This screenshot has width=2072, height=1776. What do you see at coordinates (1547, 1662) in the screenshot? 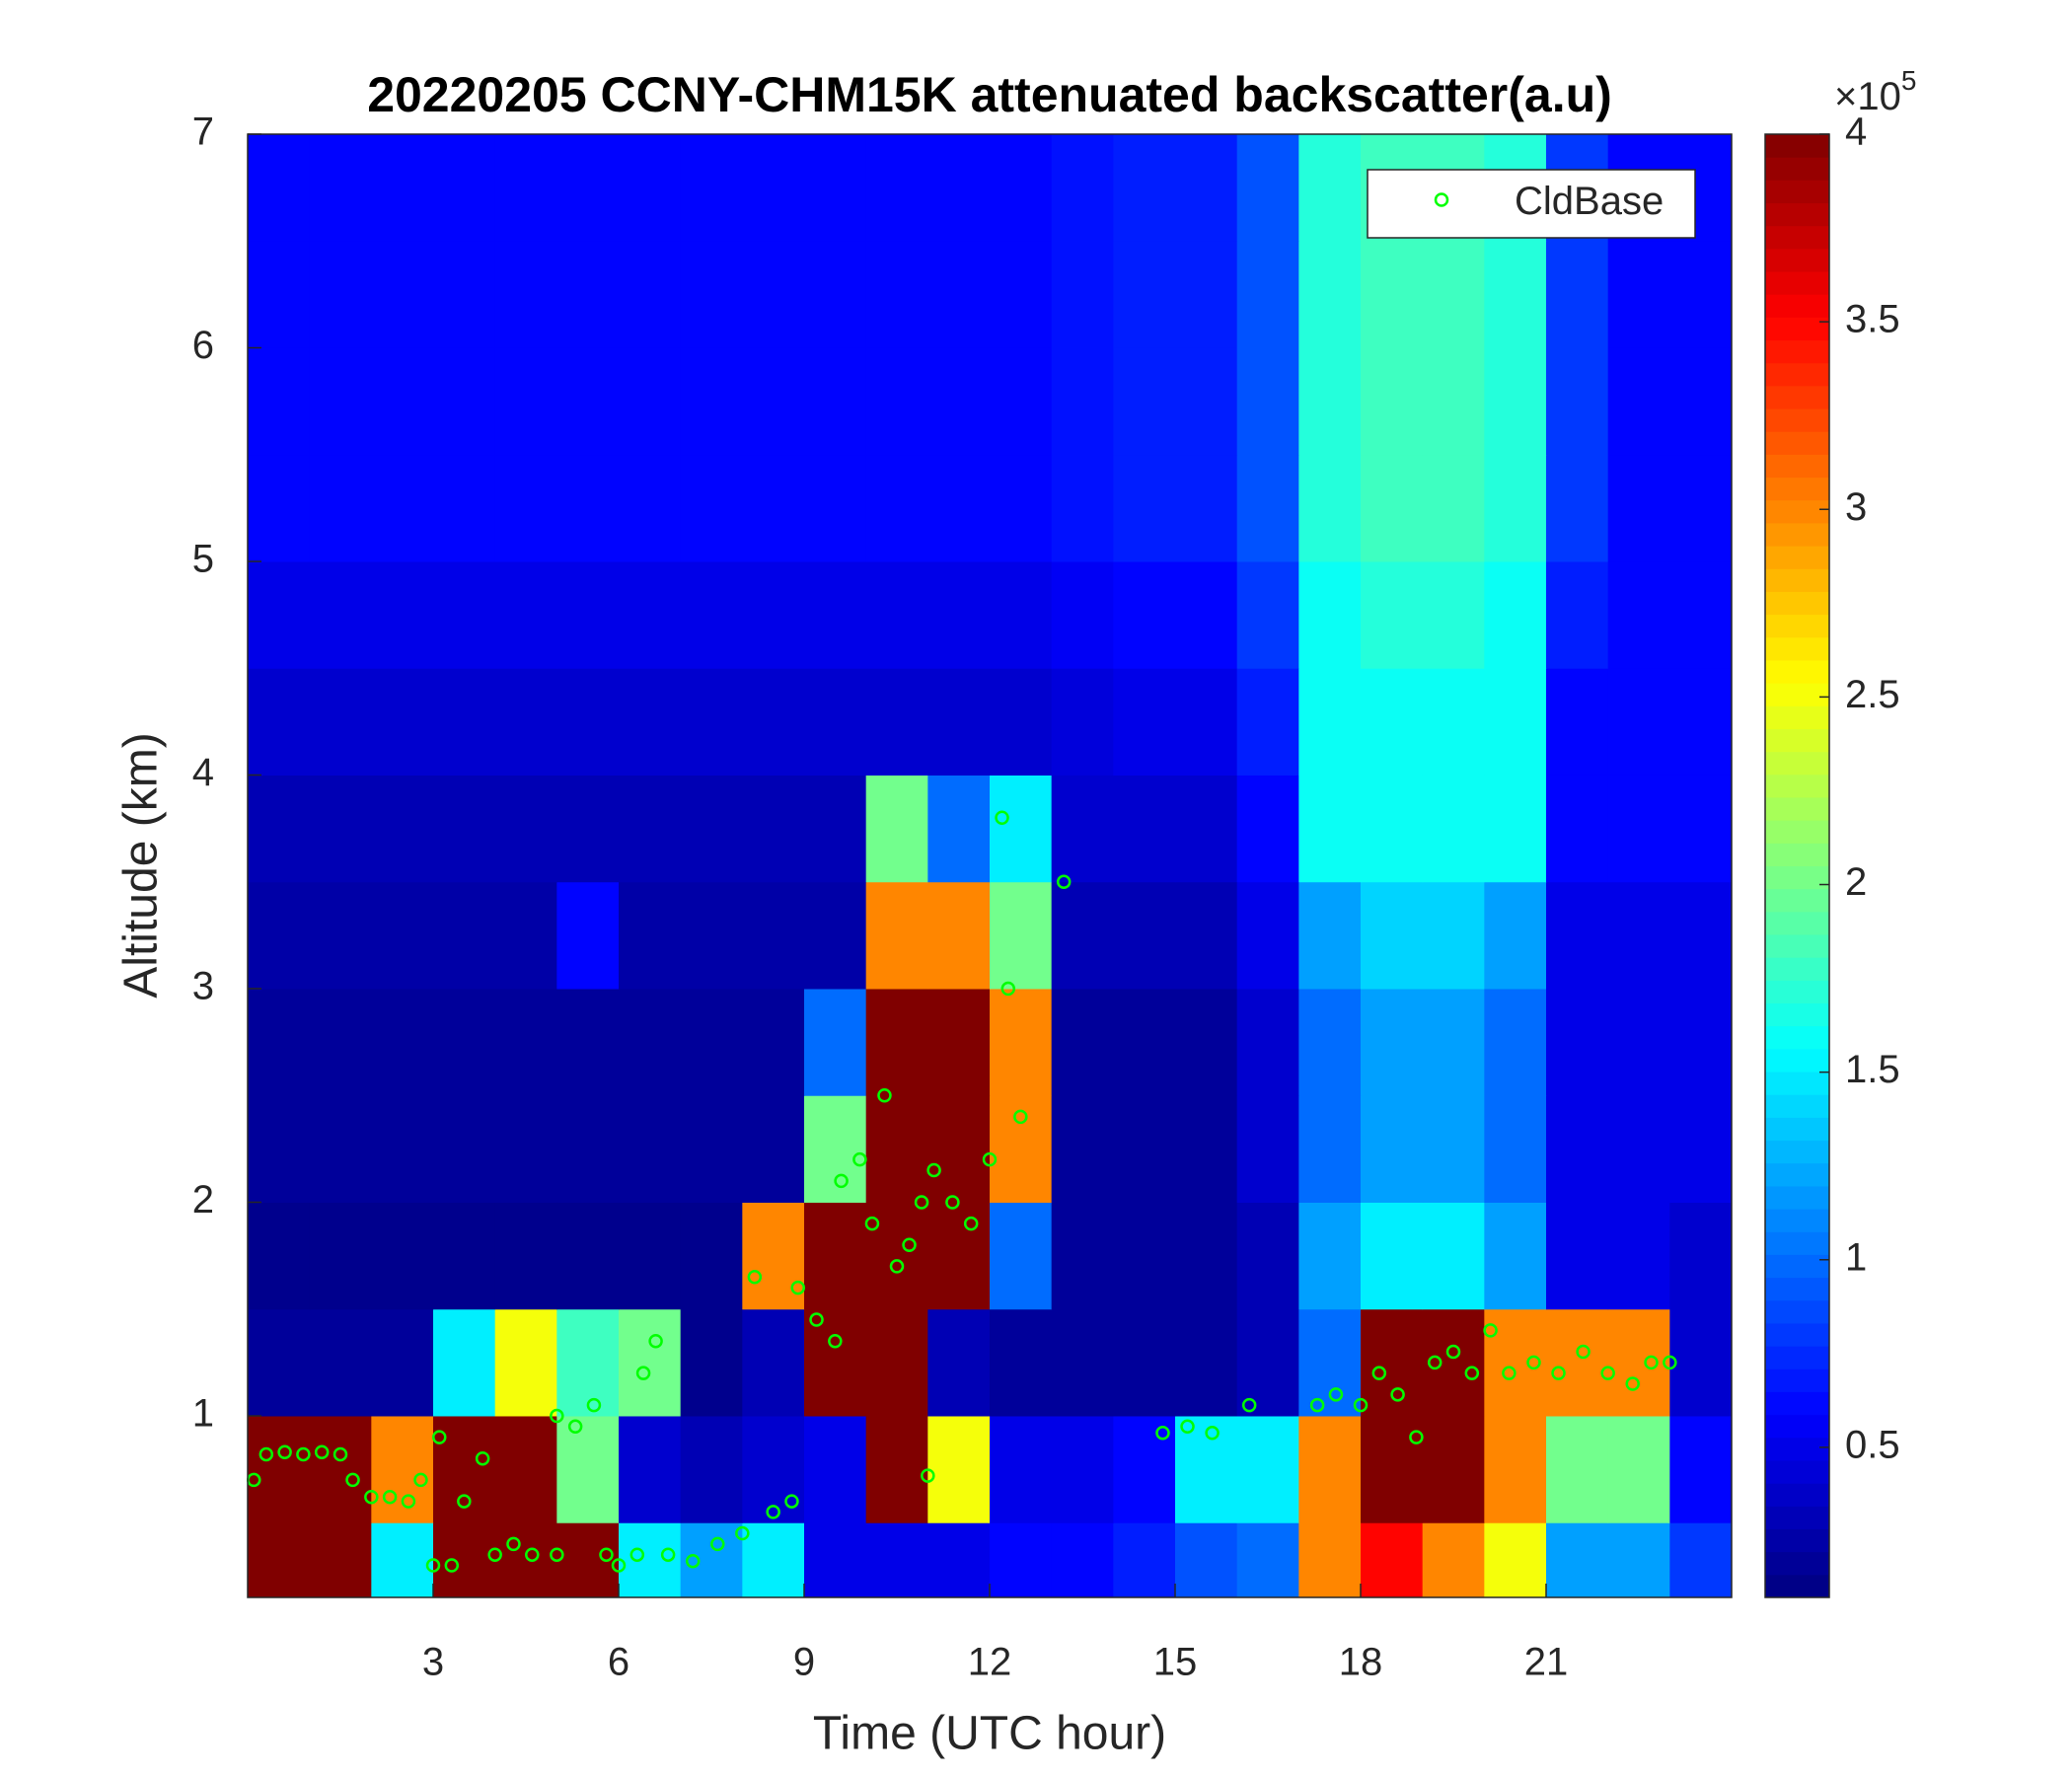
I see `x-tick-label: 21` at bounding box center [1547, 1662].